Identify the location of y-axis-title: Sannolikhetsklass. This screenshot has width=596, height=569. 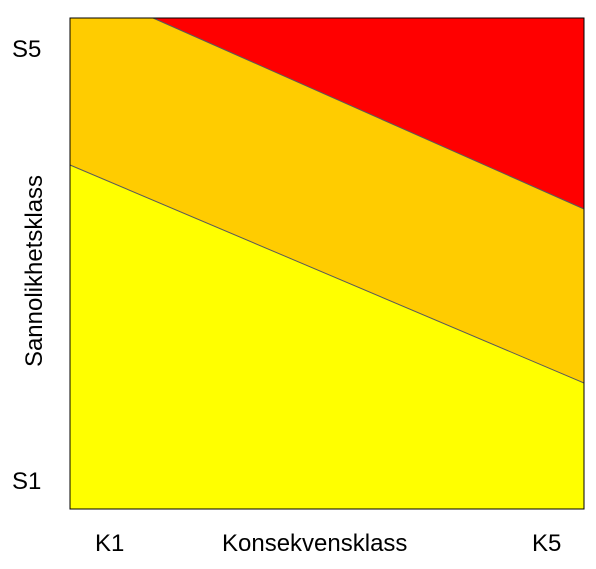
(34, 271).